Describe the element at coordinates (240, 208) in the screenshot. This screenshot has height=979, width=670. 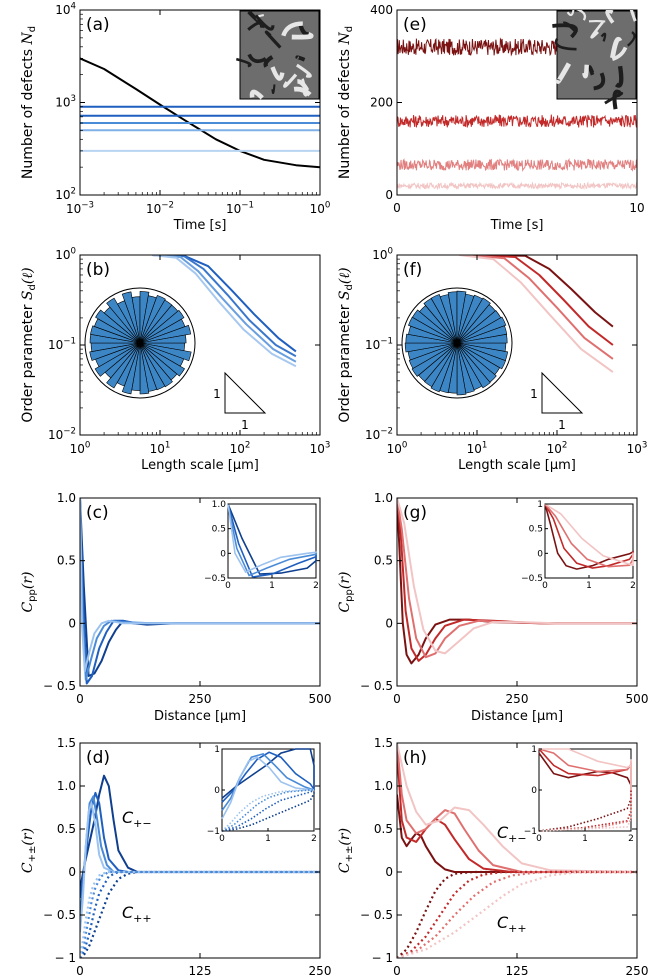
I see `x-tick-label: 10−1` at that location.